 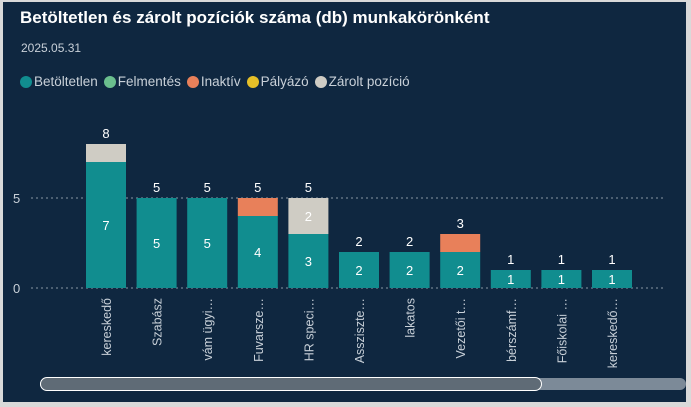 What do you see at coordinates (66, 81) in the screenshot?
I see `legend-label: Betöltetlen` at bounding box center [66, 81].